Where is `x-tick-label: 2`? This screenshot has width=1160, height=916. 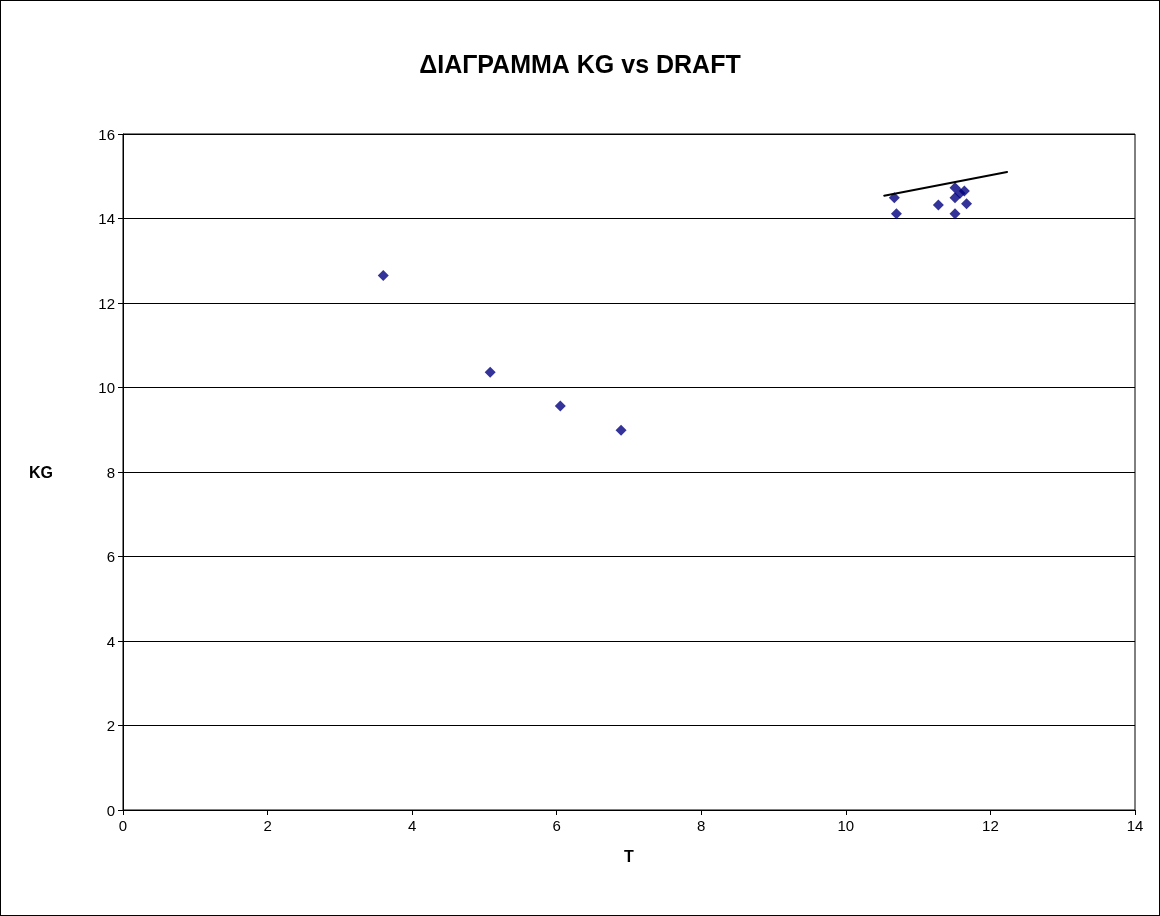 x-tick-label: 2 is located at coordinates (267, 825).